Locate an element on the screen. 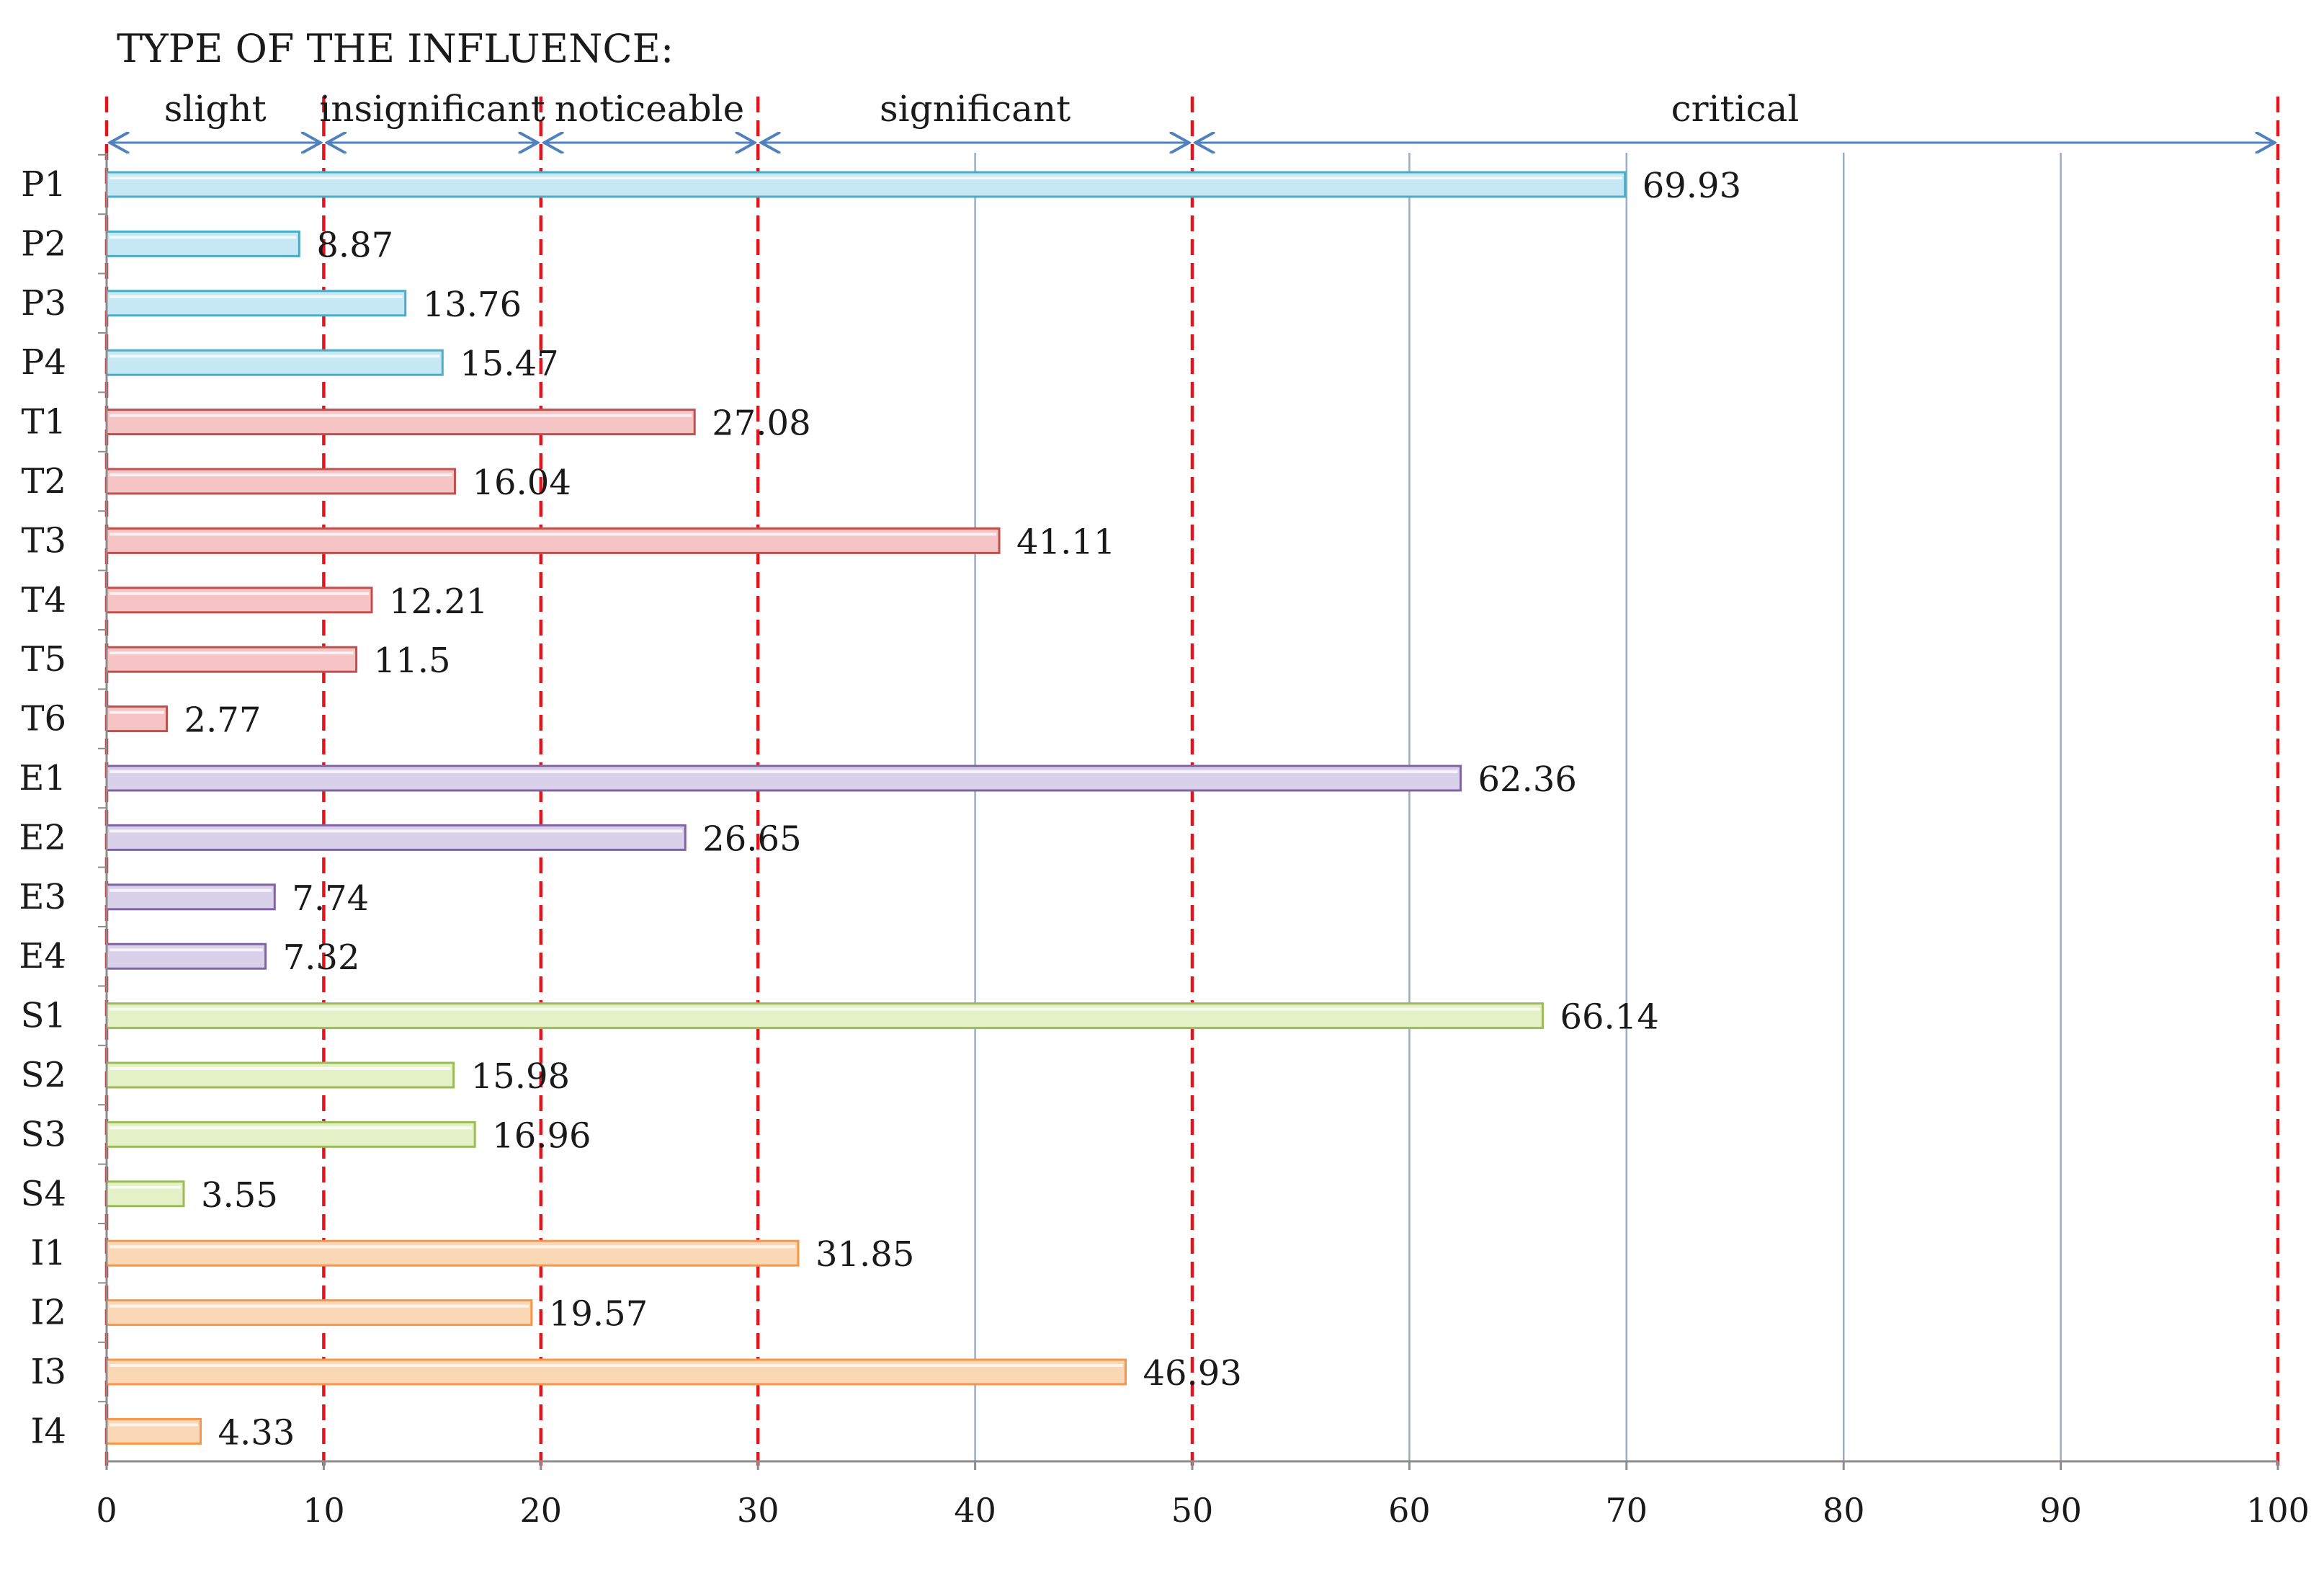 The width and height of the screenshot is (2324, 1573). bar-T3 is located at coordinates (553, 540).